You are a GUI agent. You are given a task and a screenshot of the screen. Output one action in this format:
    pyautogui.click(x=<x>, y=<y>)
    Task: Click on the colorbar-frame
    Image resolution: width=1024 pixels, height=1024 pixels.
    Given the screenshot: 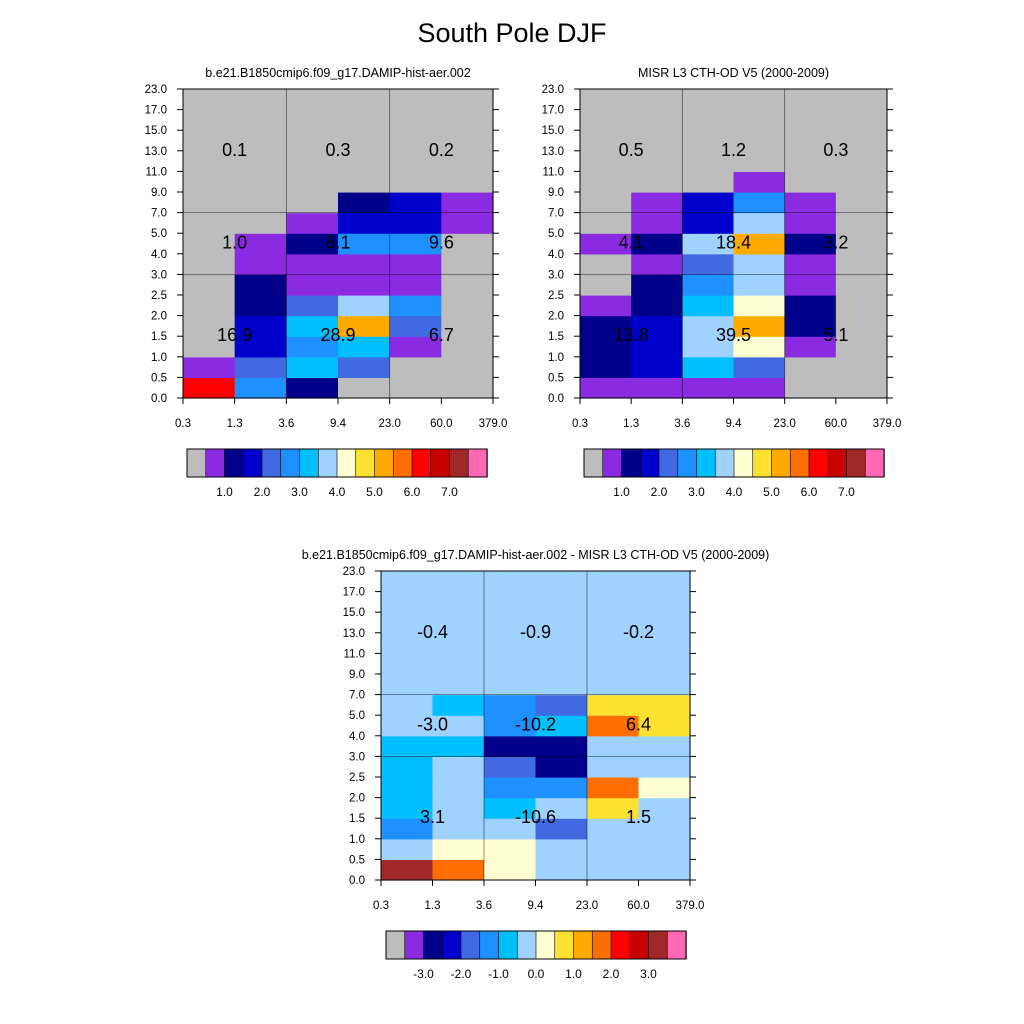 What is the action you would take?
    pyautogui.click(x=536, y=945)
    